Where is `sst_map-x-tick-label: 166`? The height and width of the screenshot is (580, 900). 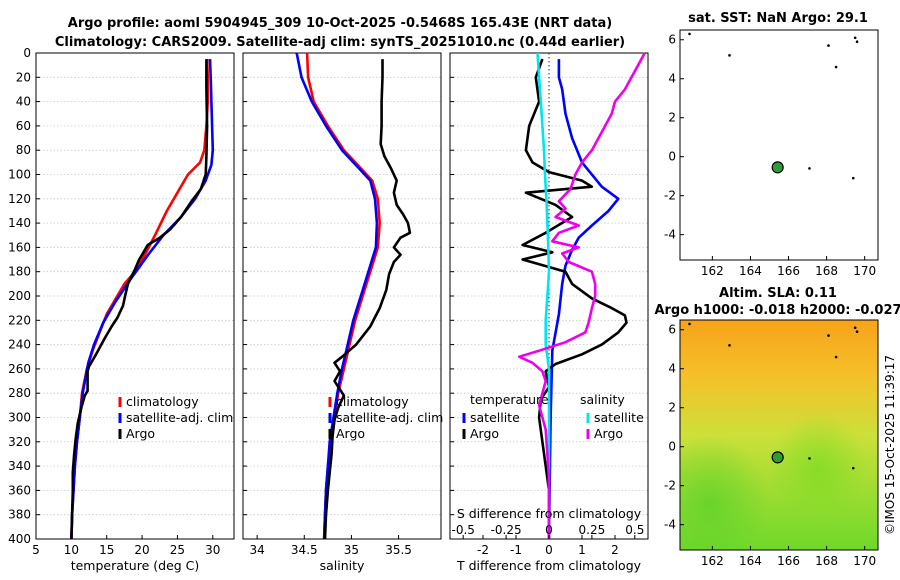
sst_map-x-tick-label: 166 is located at coordinates (788, 271).